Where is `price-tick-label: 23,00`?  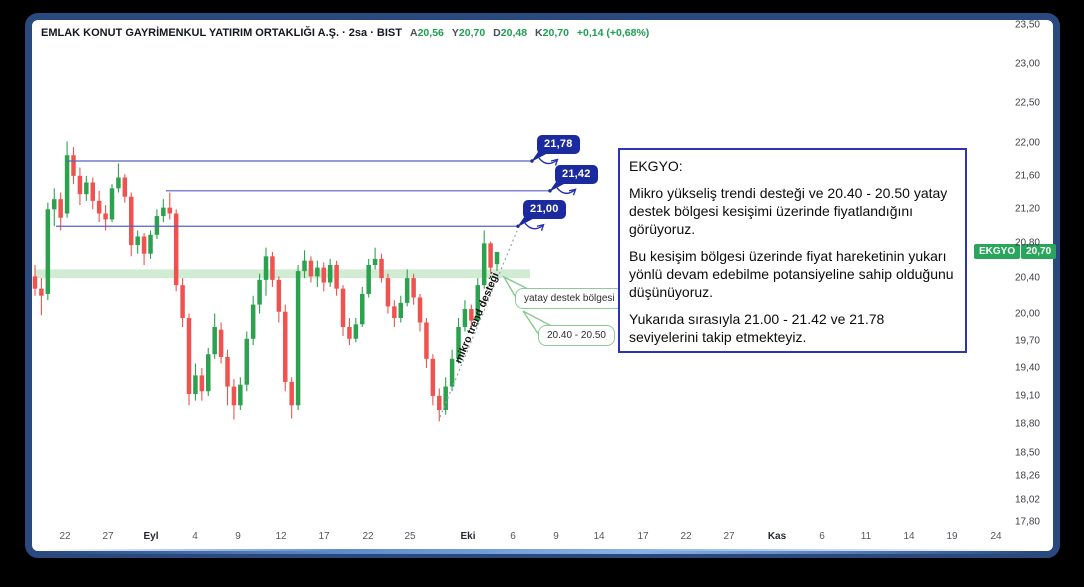 price-tick-label: 23,00 is located at coordinates (1027, 63).